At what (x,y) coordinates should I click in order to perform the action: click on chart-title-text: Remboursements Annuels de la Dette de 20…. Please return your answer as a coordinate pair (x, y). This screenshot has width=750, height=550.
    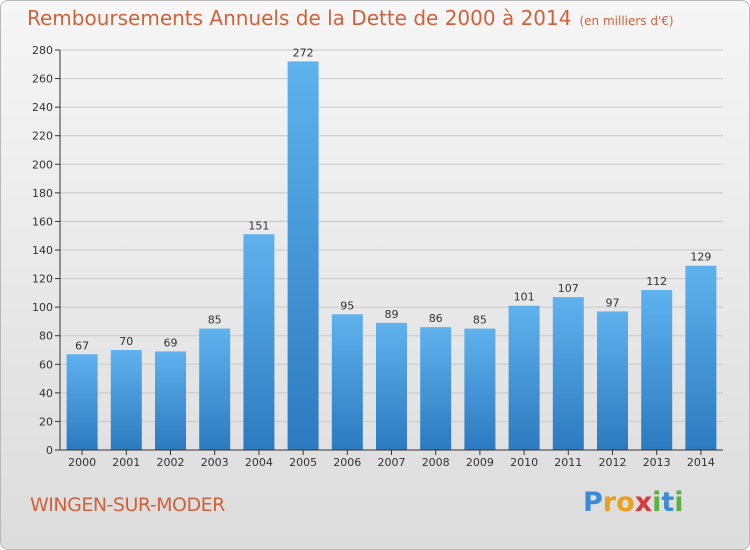
    Looking at the image, I should click on (299, 18).